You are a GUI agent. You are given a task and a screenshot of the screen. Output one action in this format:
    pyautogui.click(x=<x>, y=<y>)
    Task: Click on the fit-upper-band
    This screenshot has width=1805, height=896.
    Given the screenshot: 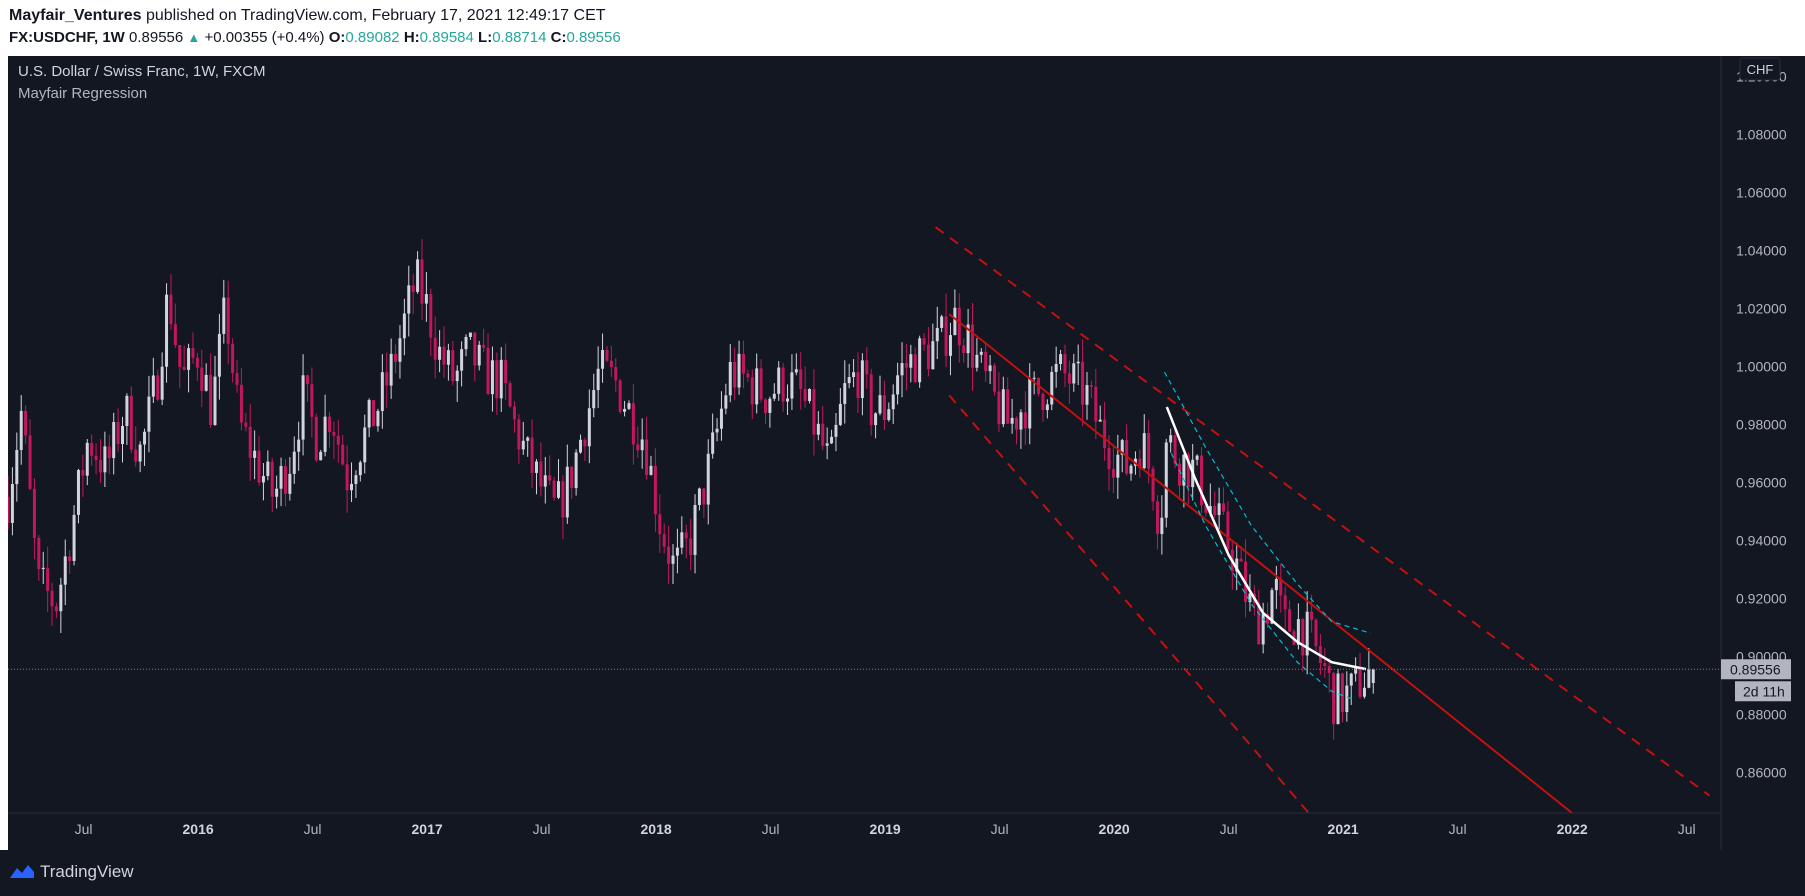 What is the action you would take?
    pyautogui.click(x=1267, y=502)
    